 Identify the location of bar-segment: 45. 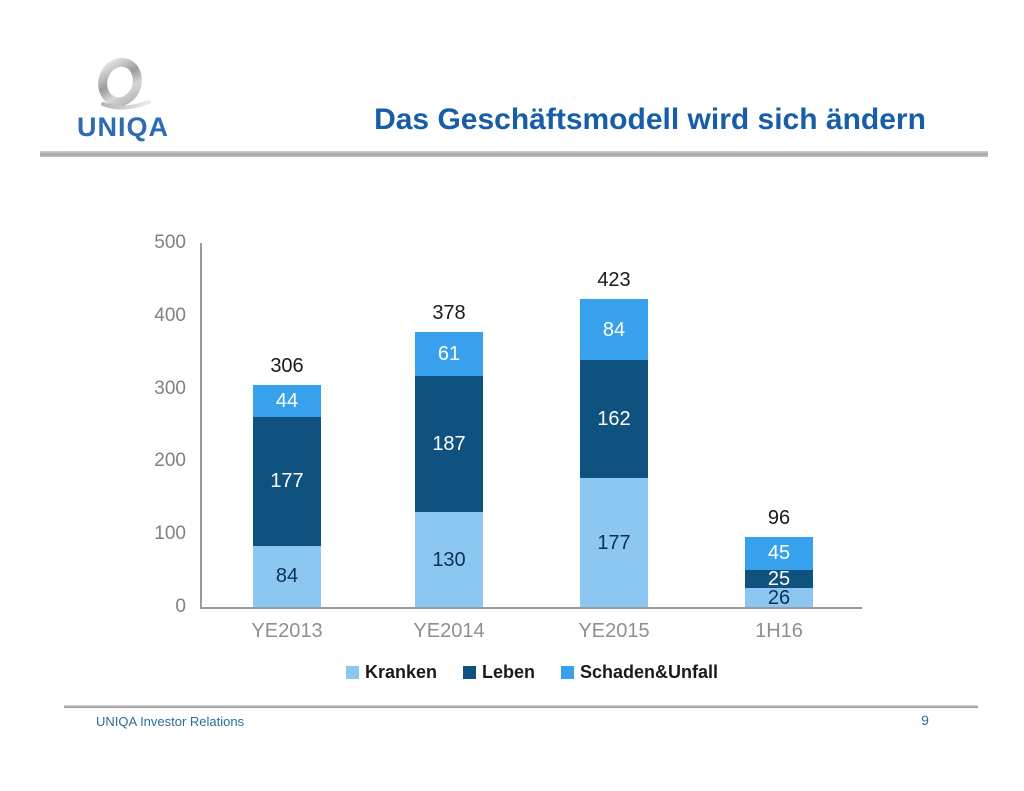
(779, 553).